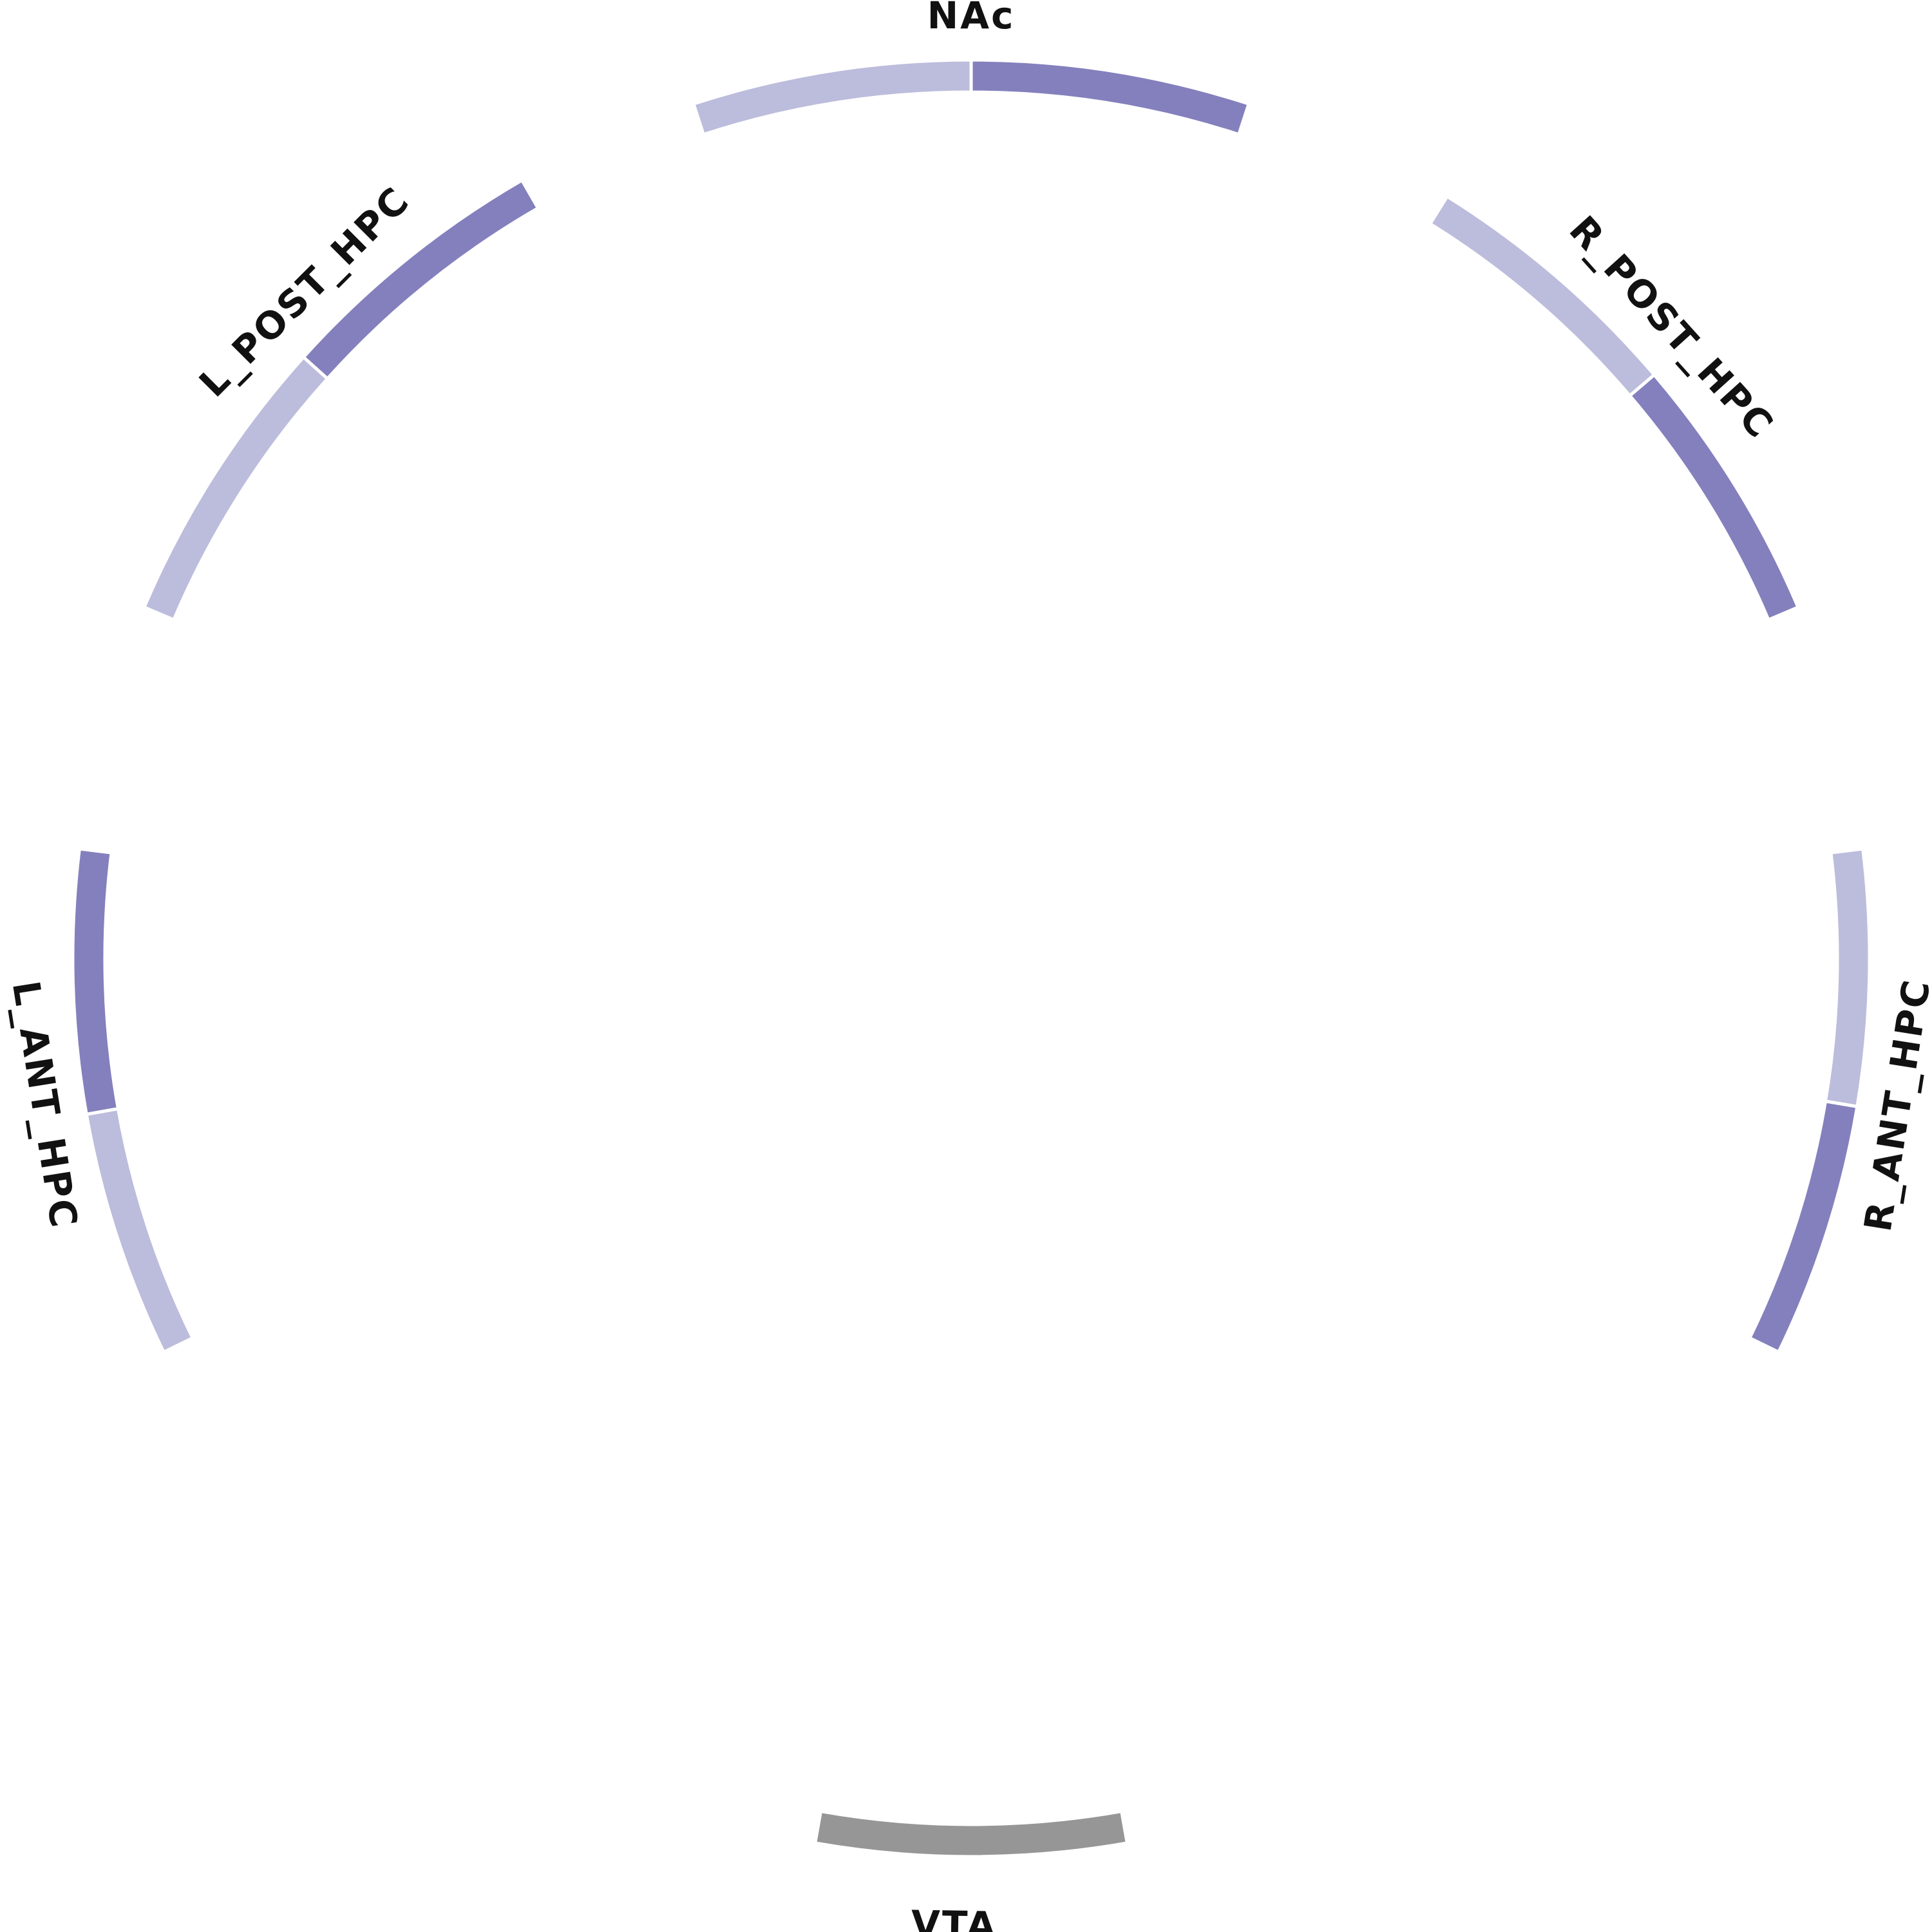  Describe the element at coordinates (972, 18) in the screenshot. I see `node-label-nac: NAc` at that location.